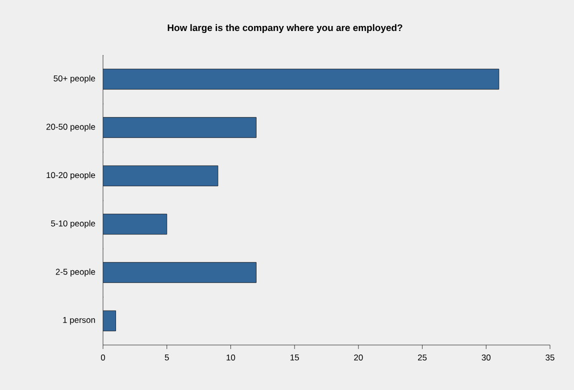 Image resolution: width=574 pixels, height=390 pixels. Describe the element at coordinates (358, 357) in the screenshot. I see `x-tick-label: 20` at that location.